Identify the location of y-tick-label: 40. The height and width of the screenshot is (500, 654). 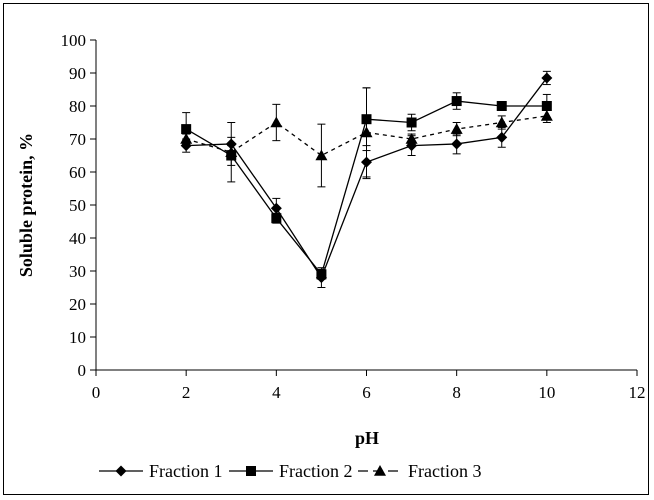
(77, 238).